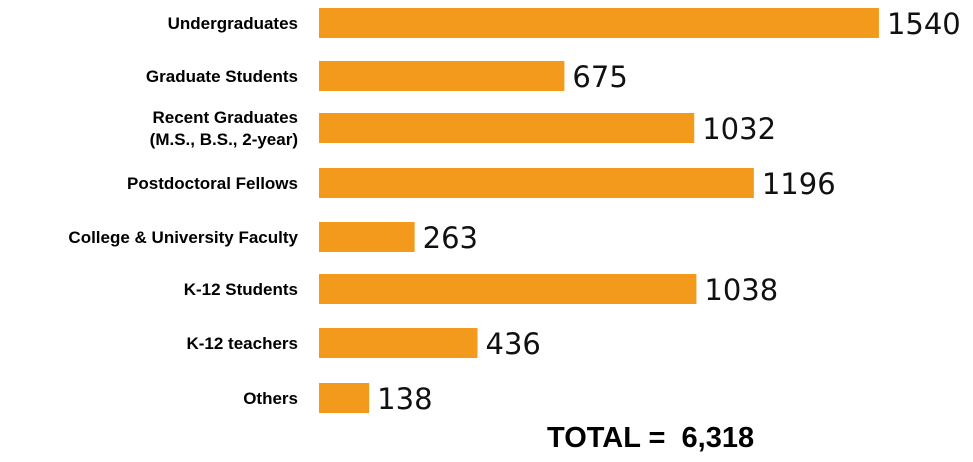 The height and width of the screenshot is (462, 973). Describe the element at coordinates (507, 128) in the screenshot. I see `bar-recent-graduates-m-s-b-s-2-year` at that location.